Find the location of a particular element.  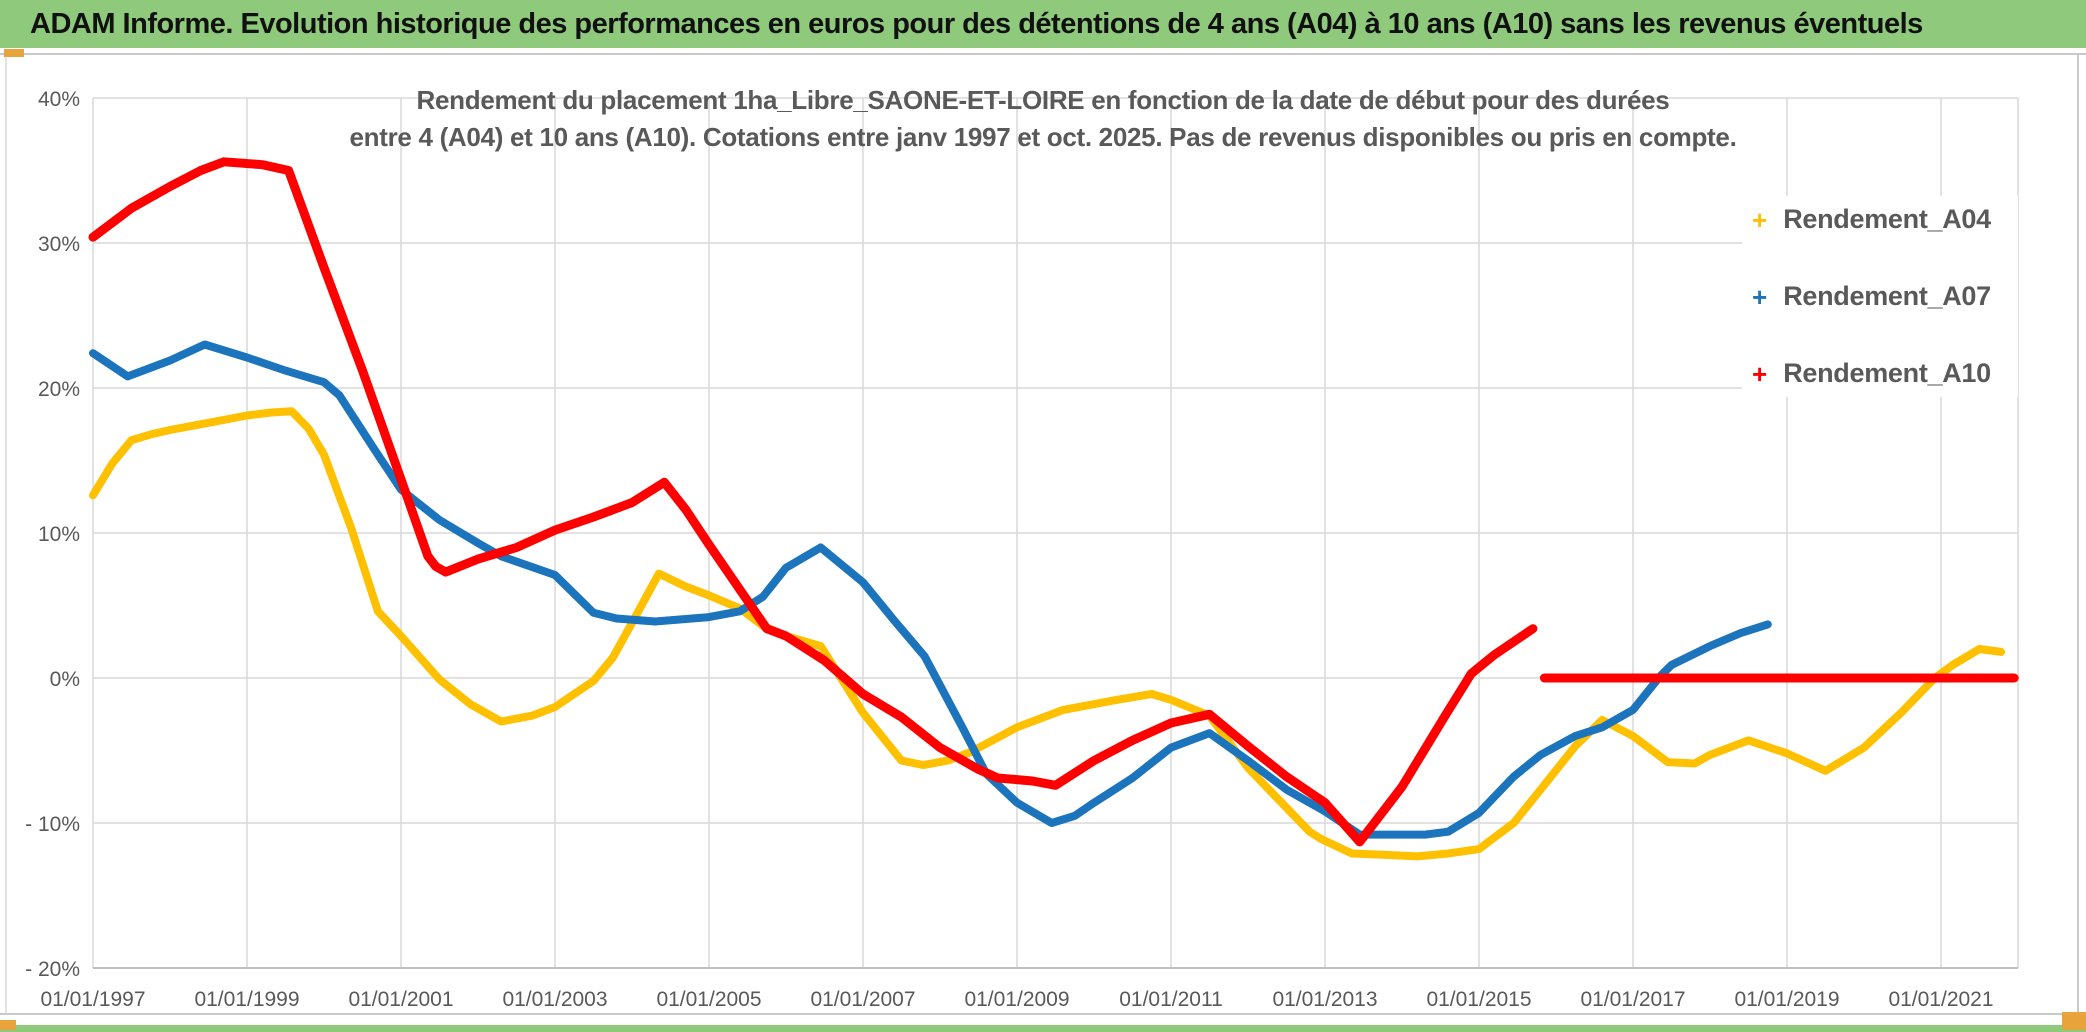

x-tick-label: 01/01/2017 is located at coordinates (1632, 999).